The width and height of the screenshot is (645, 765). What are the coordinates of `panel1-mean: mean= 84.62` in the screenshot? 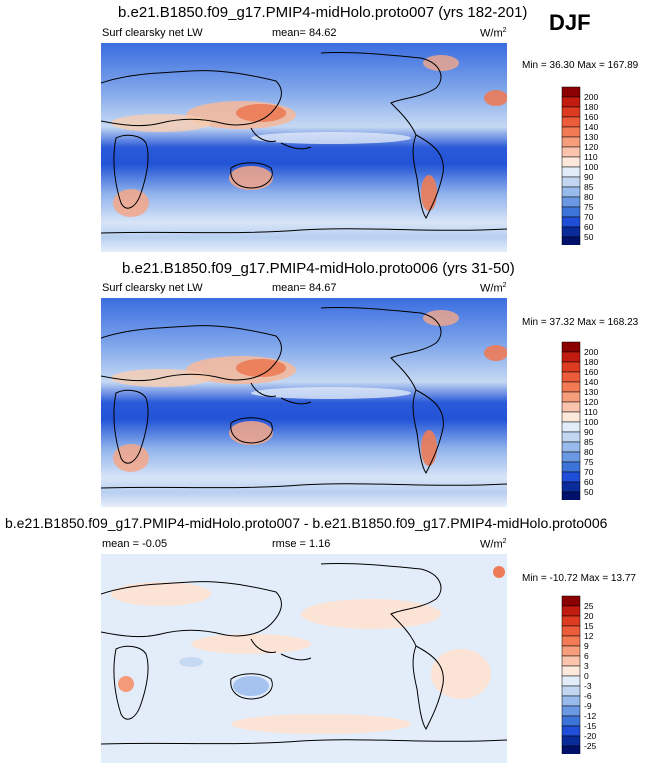 It's located at (304, 33).